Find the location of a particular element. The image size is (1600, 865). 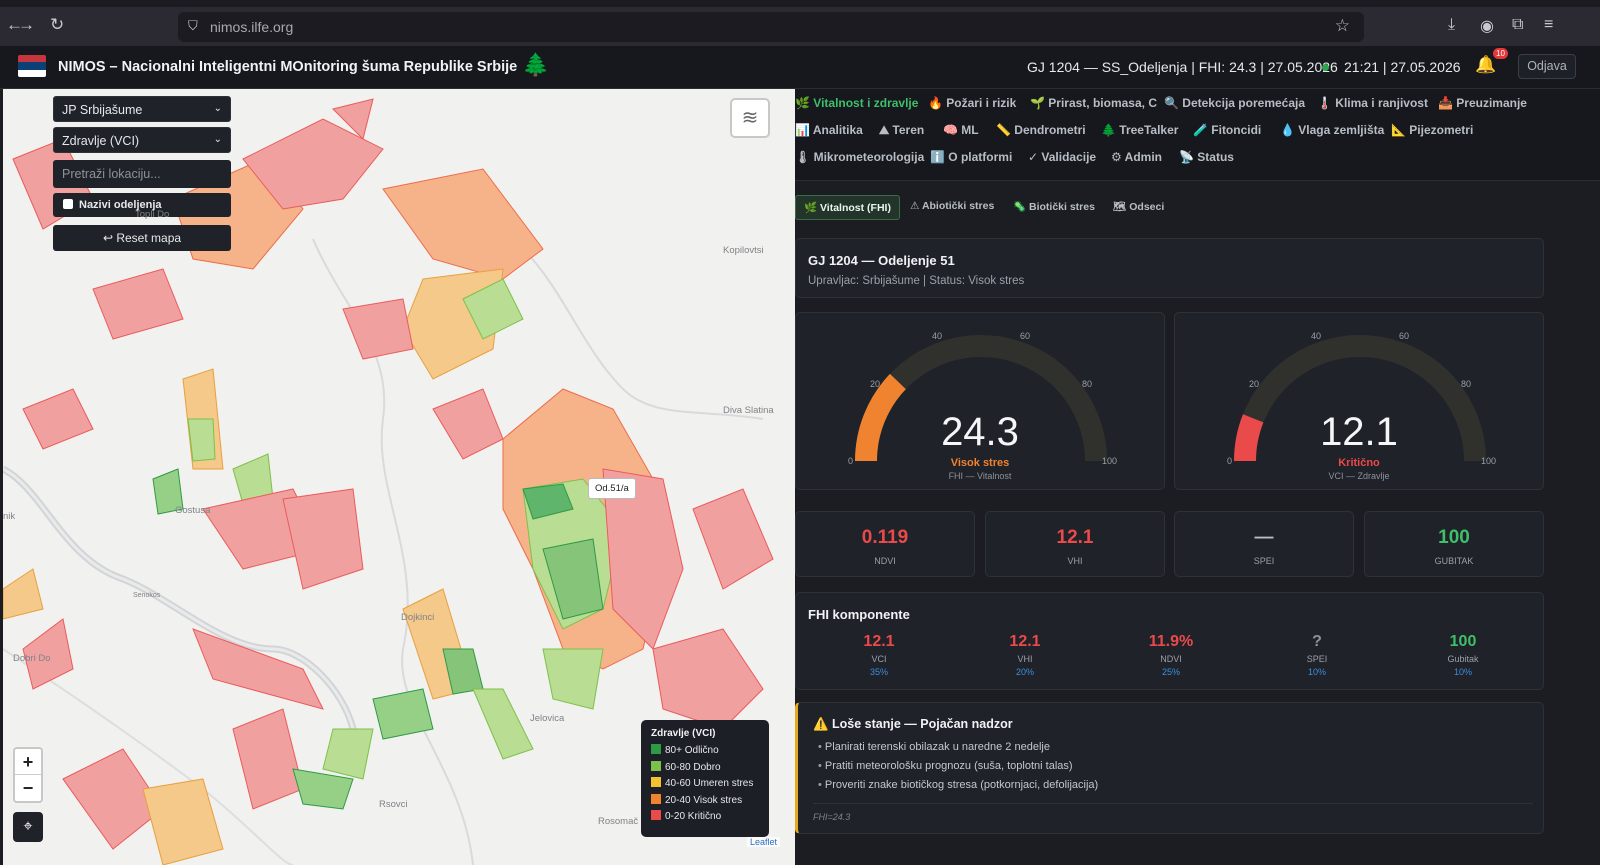

component-value: 100 is located at coordinates (1463, 641).